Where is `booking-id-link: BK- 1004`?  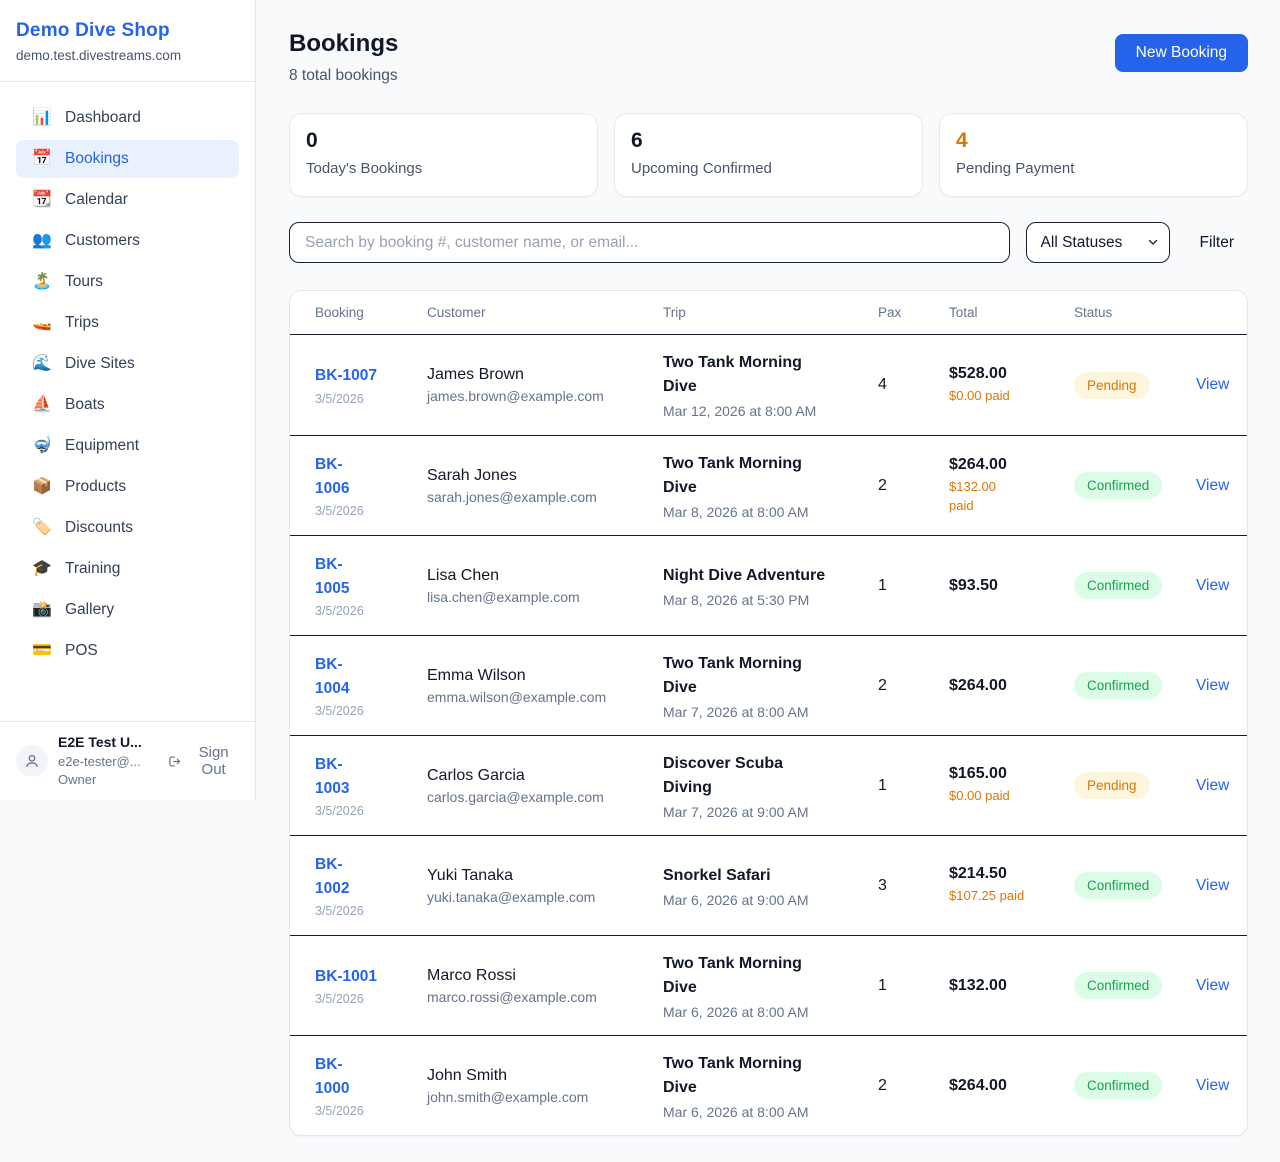
booking-id-link: BK- 1004 is located at coordinates (332, 676).